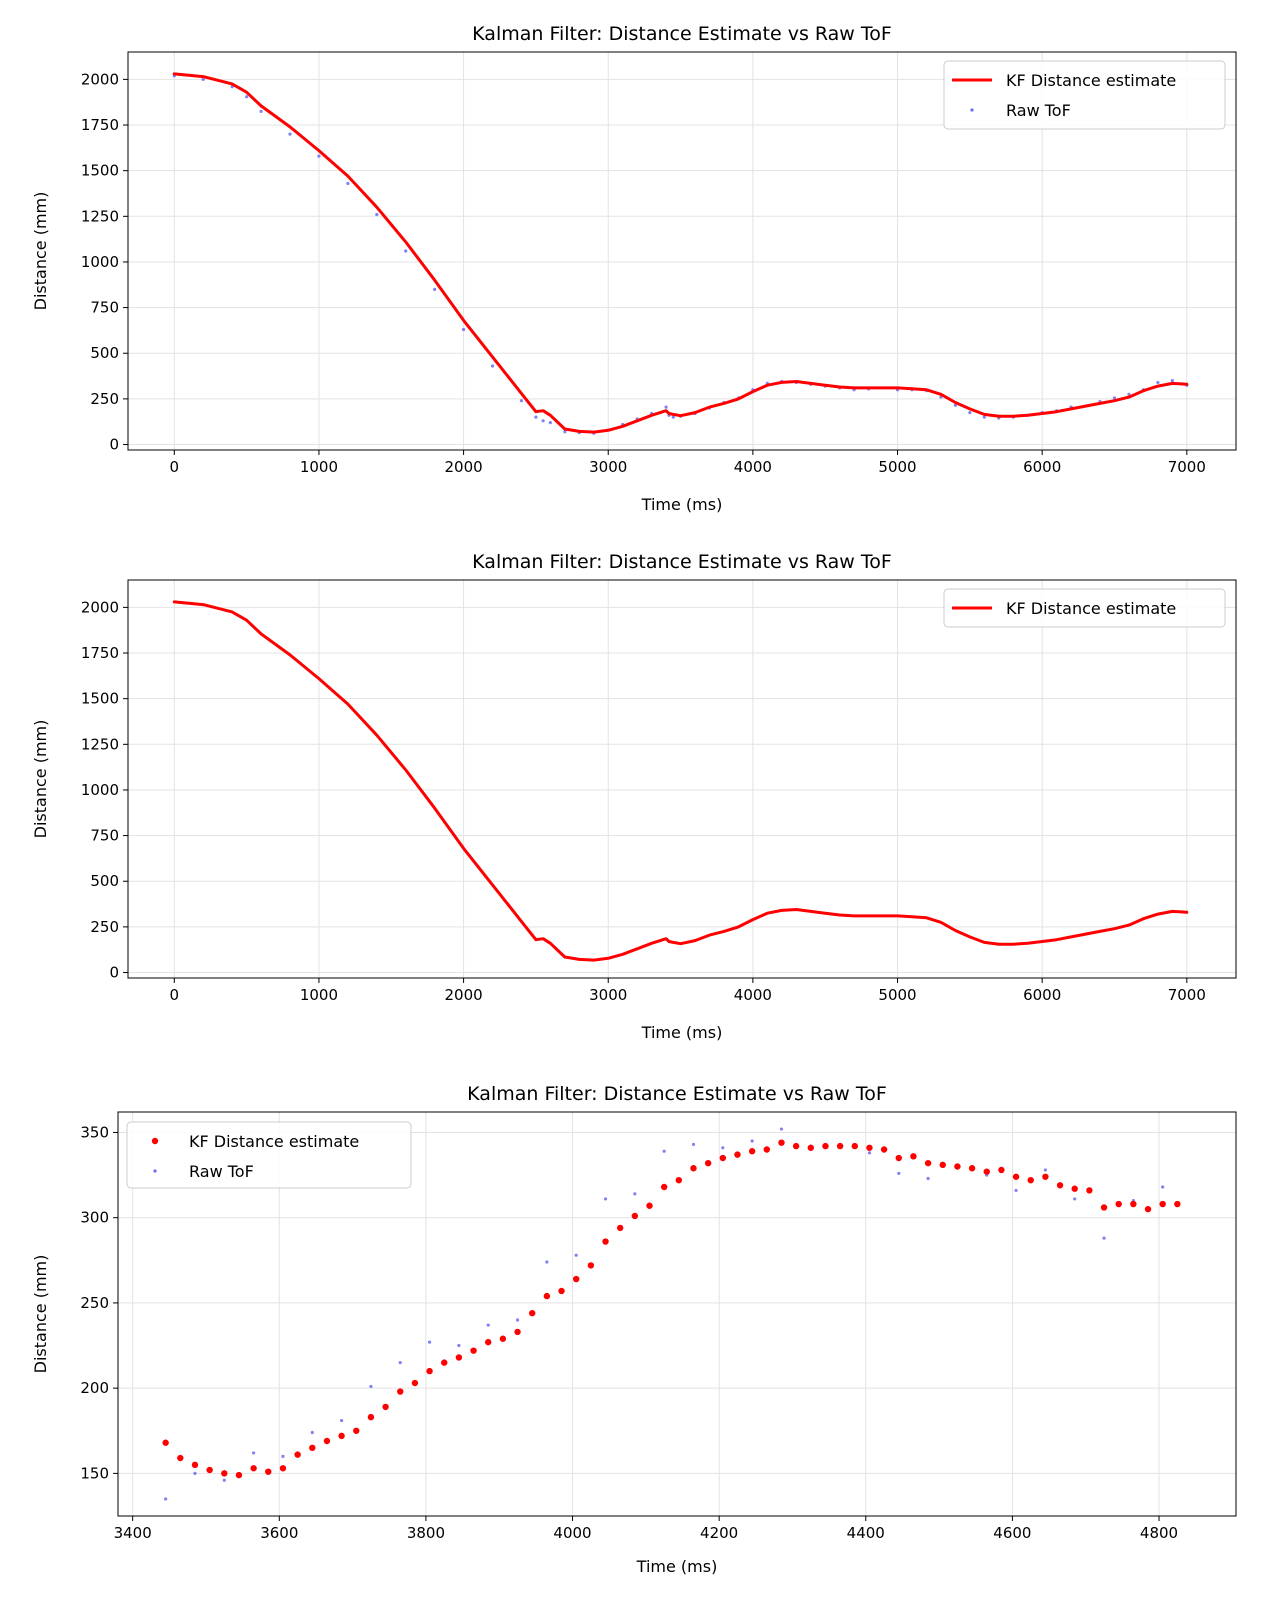  What do you see at coordinates (463, 467) in the screenshot?
I see `x-tick-label: 2000` at bounding box center [463, 467].